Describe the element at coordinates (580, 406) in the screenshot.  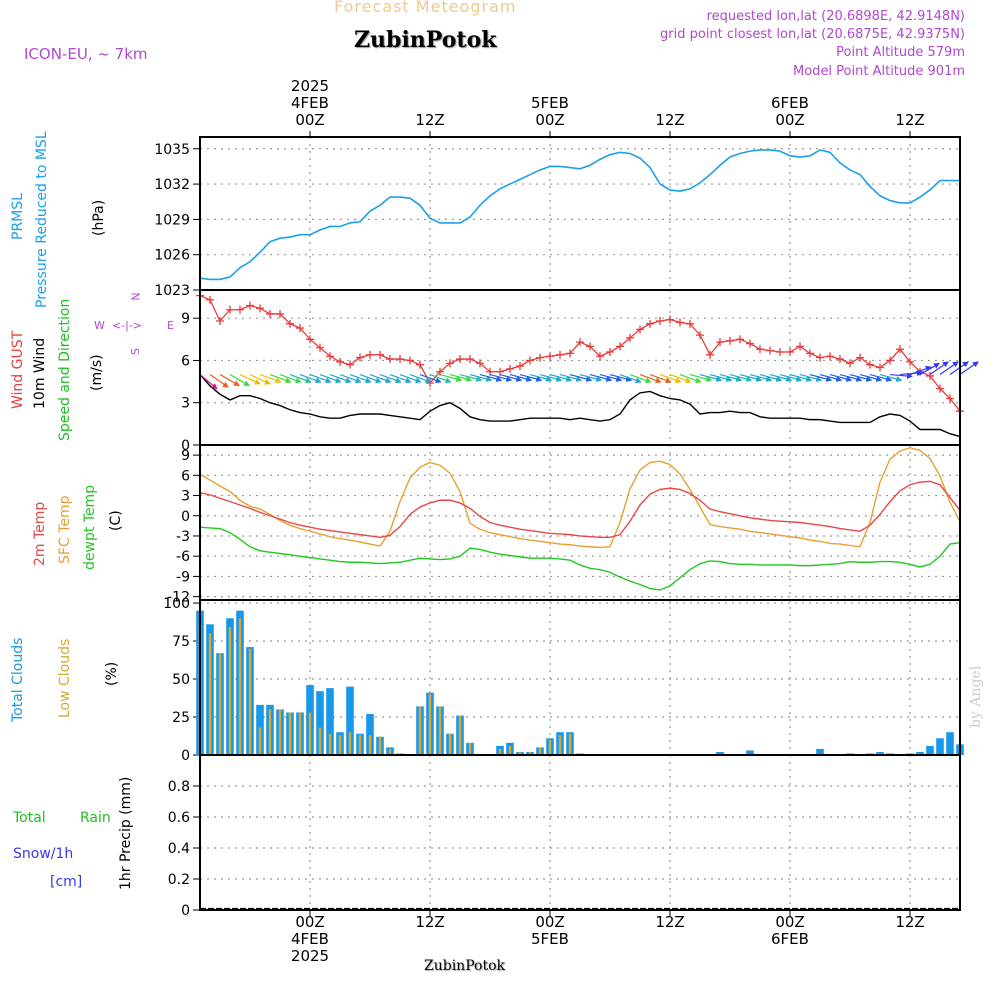
I see `wind-line` at that location.